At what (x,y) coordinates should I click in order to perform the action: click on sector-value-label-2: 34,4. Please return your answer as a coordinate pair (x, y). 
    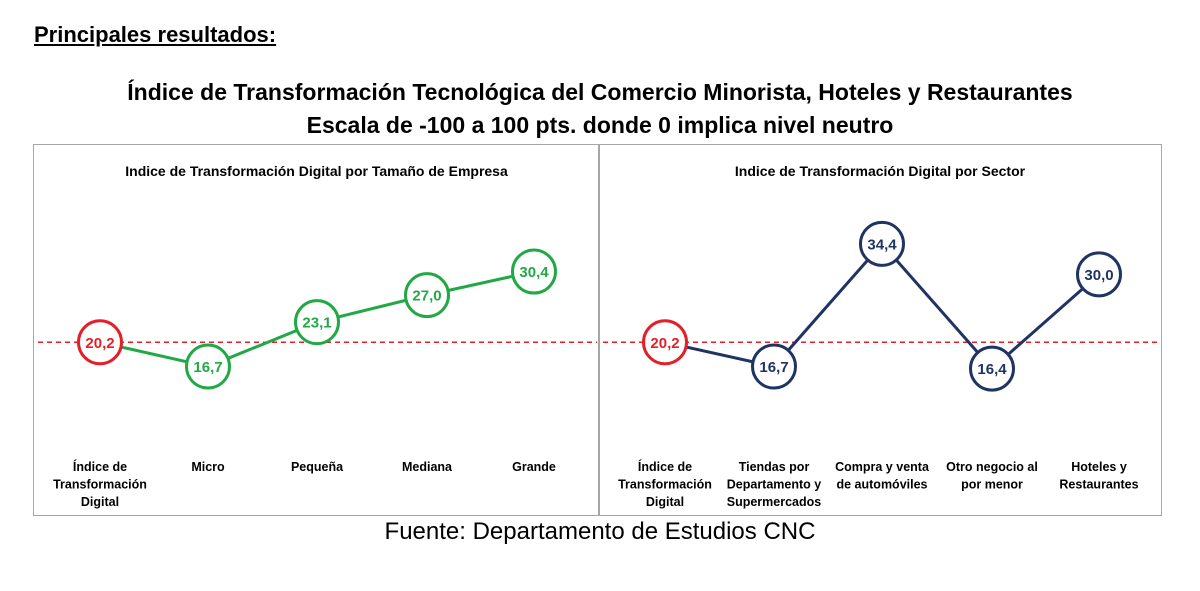
    Looking at the image, I should click on (882, 244).